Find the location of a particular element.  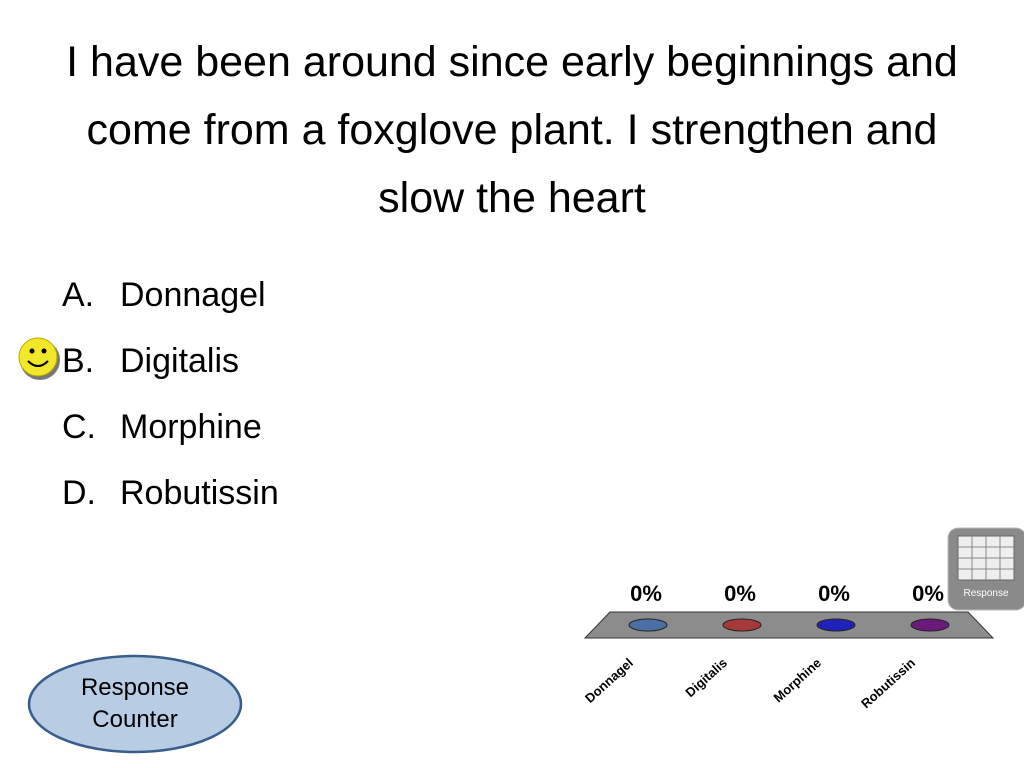

response-counter-label: Response Counter is located at coordinates (135, 703).